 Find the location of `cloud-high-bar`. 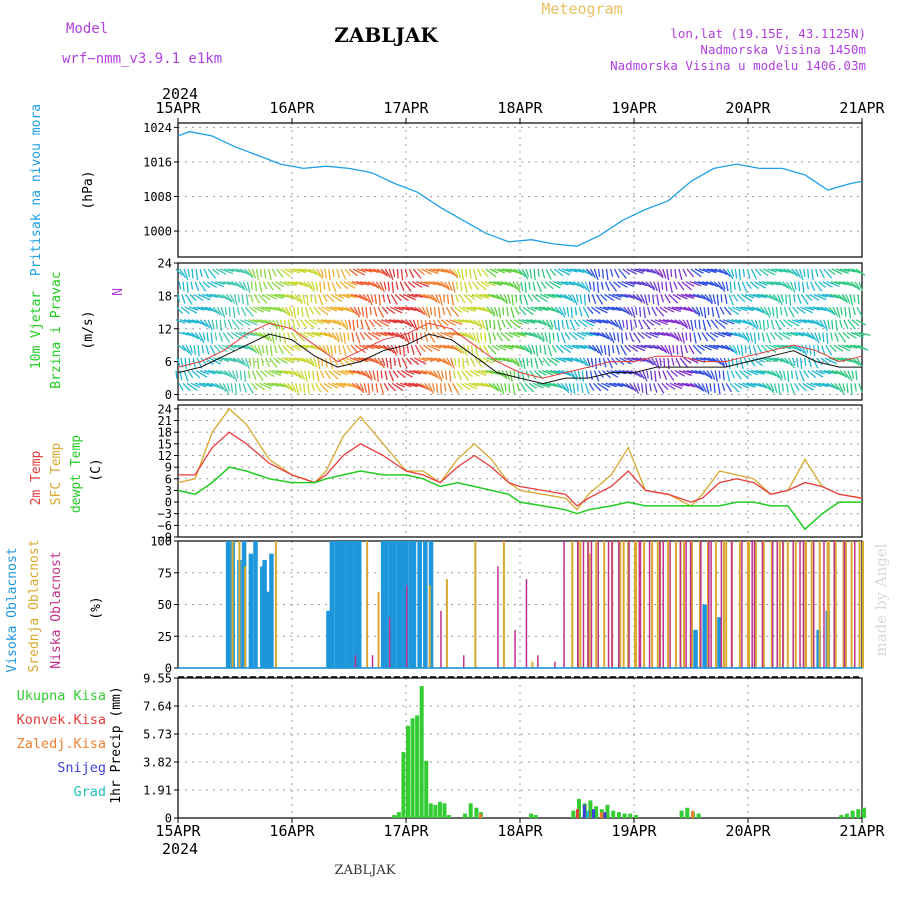

cloud-high-bar is located at coordinates (359, 604).